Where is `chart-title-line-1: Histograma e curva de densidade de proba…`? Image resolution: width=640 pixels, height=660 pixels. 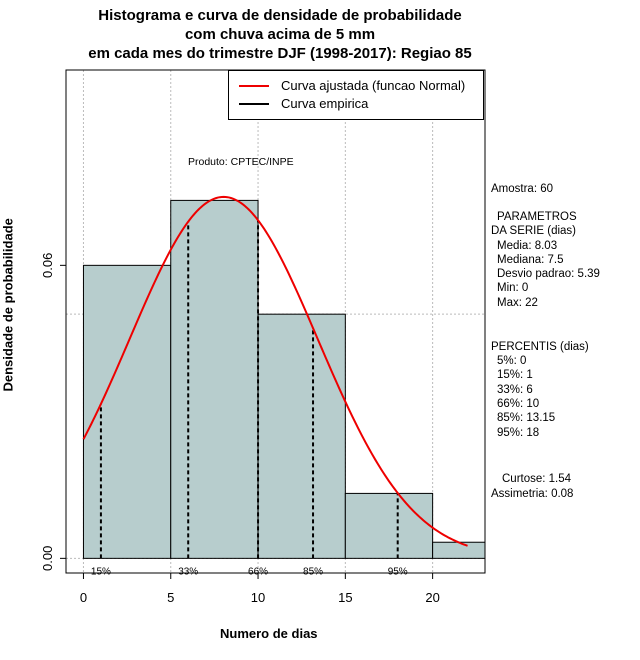
chart-title-line-1: Histograma e curva de densidade de proba… is located at coordinates (280, 15).